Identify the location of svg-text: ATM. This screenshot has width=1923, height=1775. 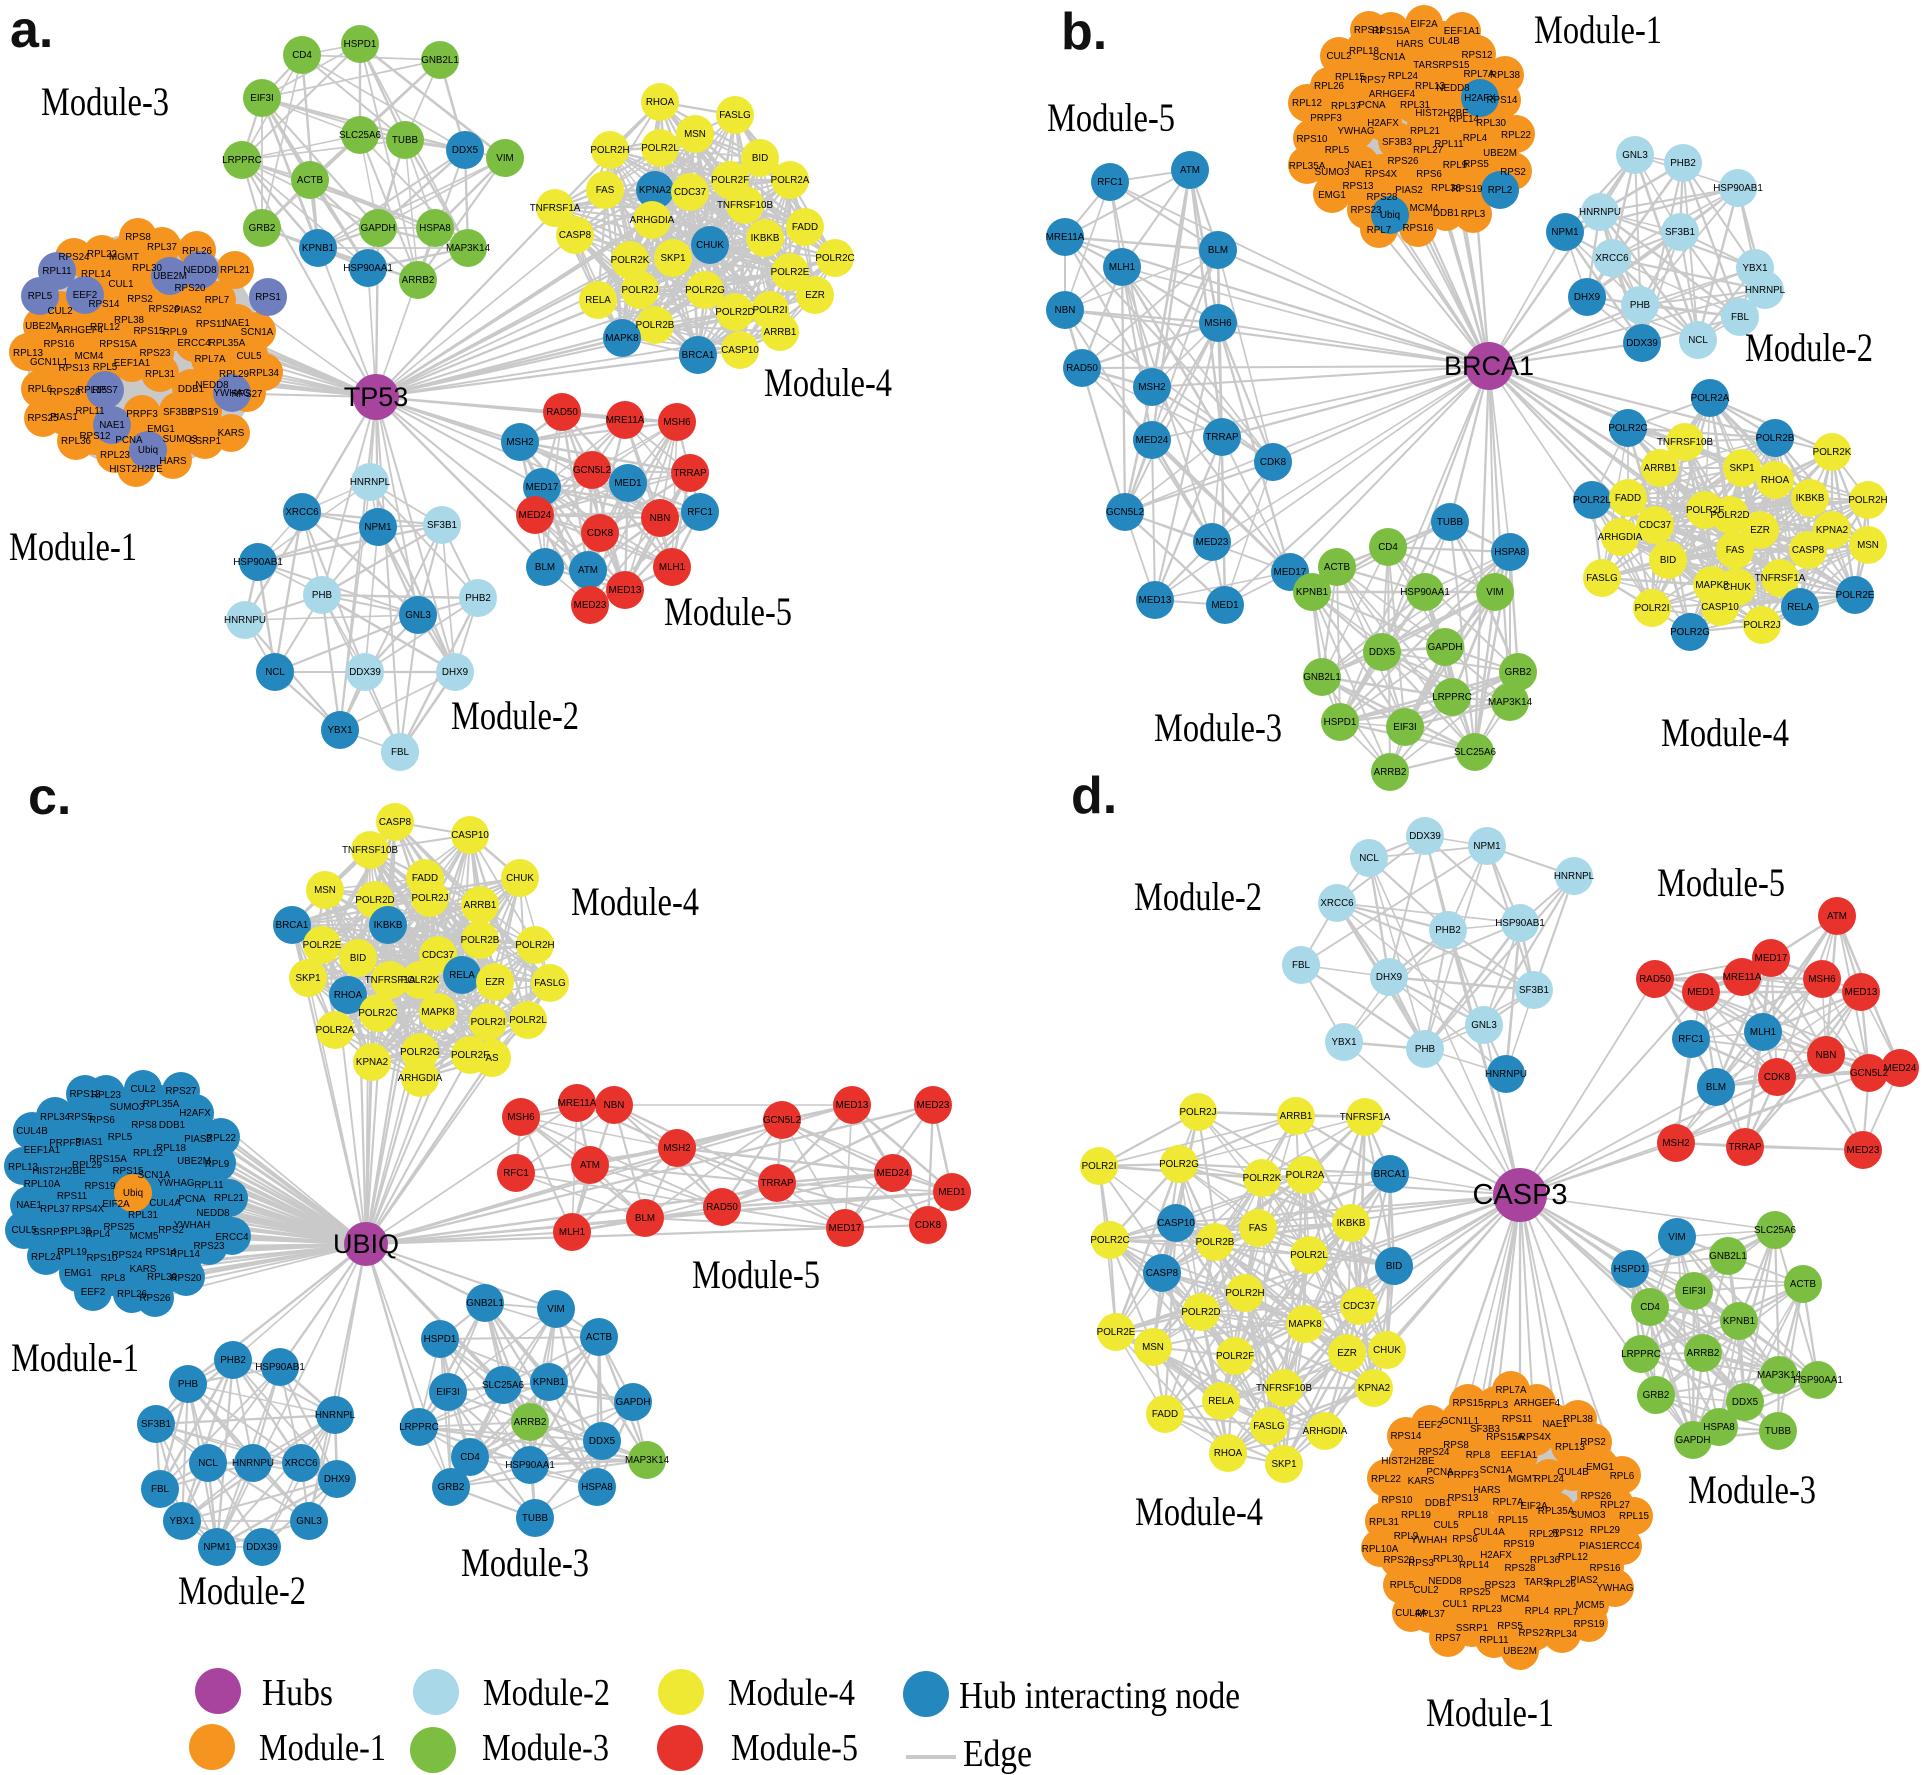
(590, 1165).